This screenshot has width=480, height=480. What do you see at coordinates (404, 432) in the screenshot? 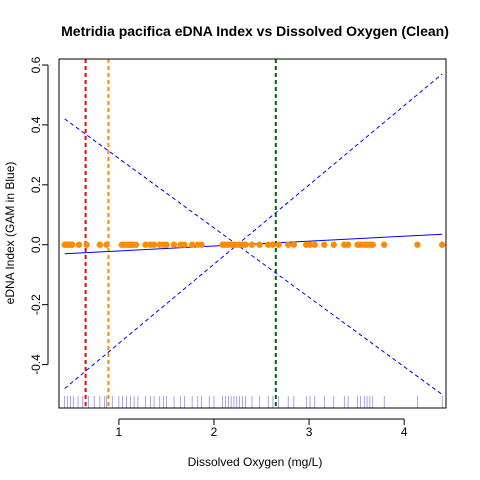
I see `x-tick-label: 4` at bounding box center [404, 432].